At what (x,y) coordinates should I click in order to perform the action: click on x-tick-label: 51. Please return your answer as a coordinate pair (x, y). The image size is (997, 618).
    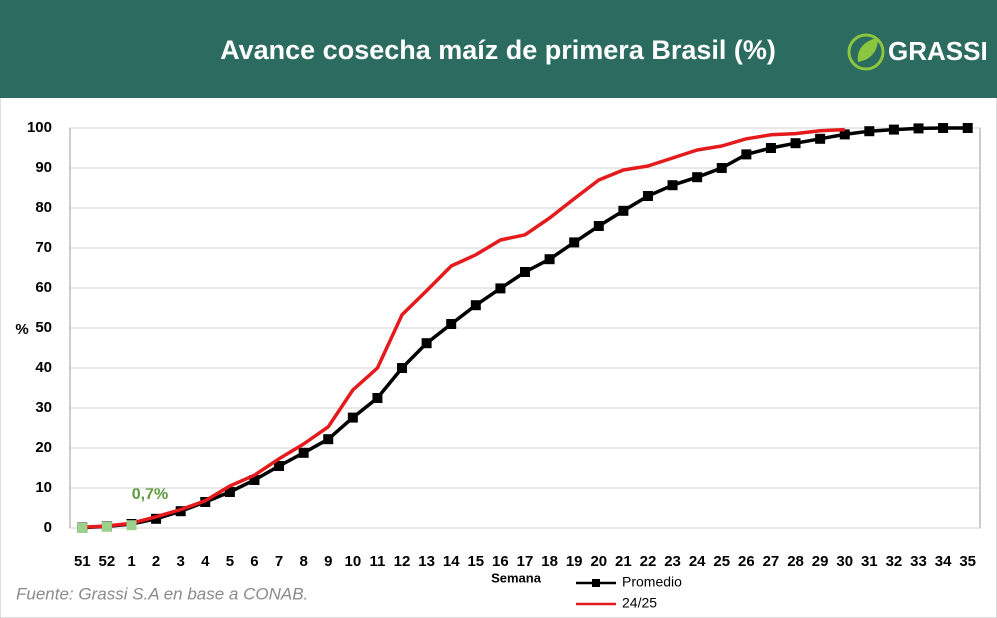
    Looking at the image, I should click on (82, 561).